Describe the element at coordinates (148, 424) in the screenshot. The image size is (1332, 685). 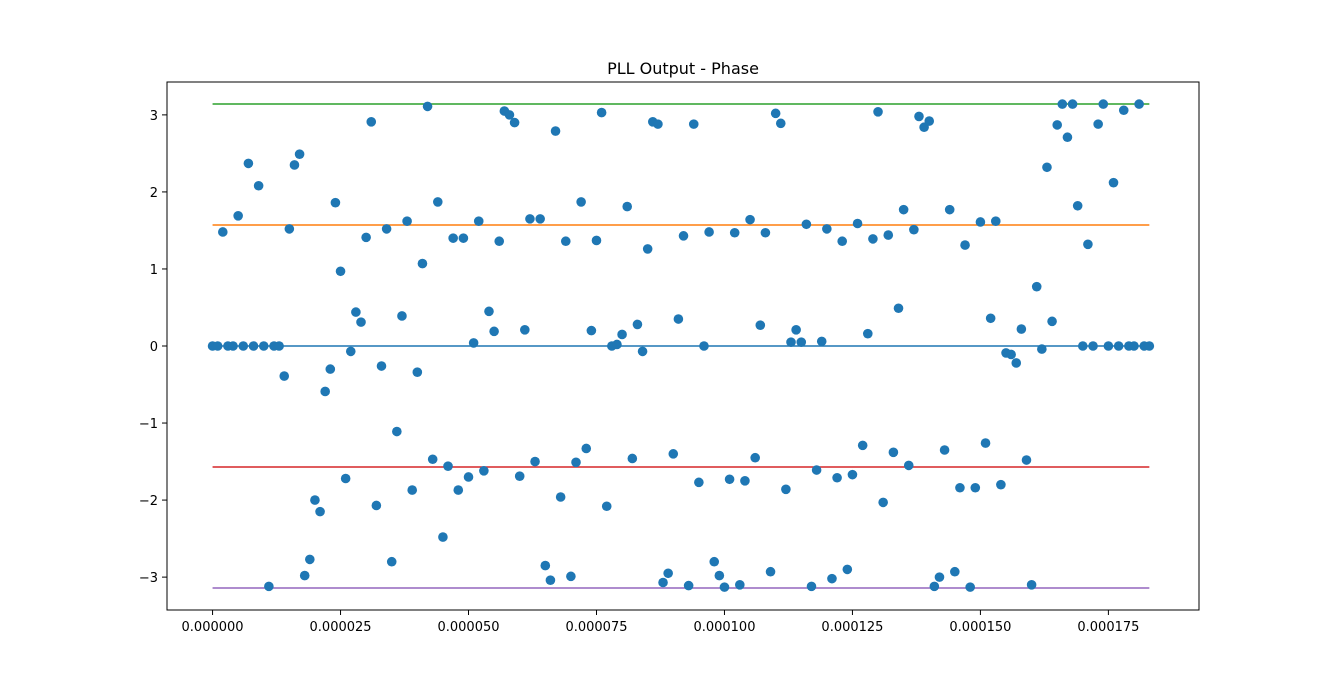
I see `y-tick-label: −1` at that location.